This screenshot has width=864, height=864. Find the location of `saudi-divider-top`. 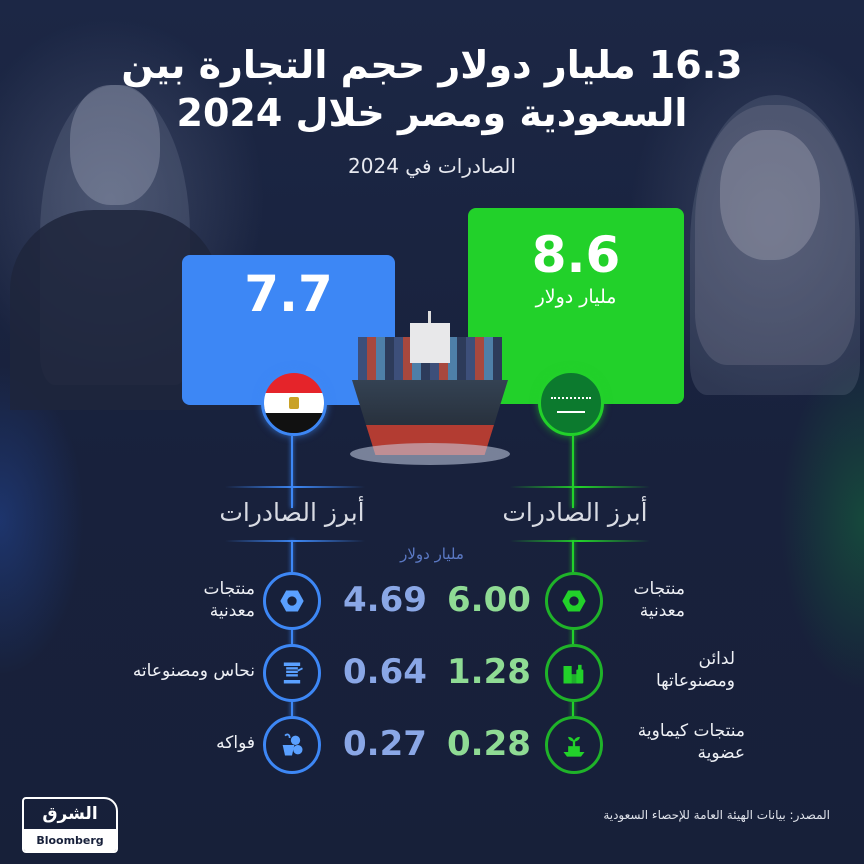

saudi-divider-top is located at coordinates (580, 487).